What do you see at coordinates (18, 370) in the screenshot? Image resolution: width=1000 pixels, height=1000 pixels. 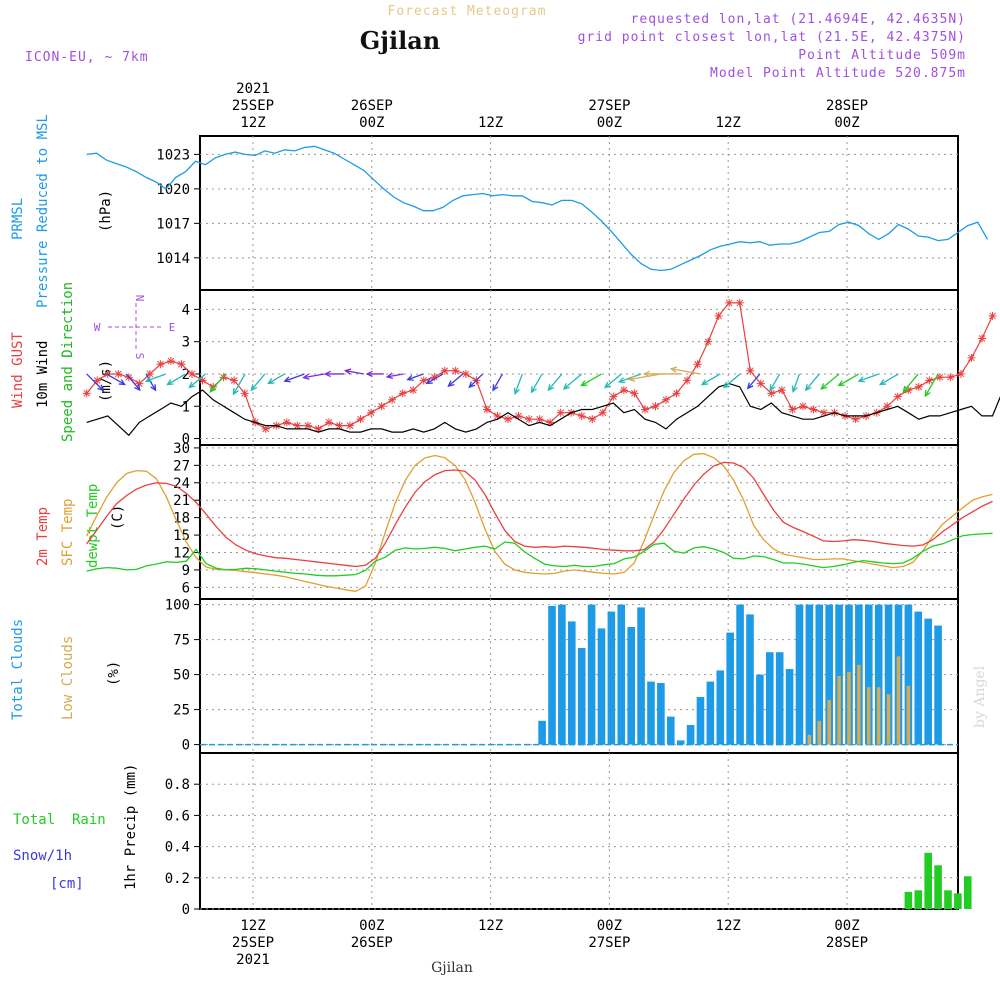 I see `wind-gust-label: Wind GUST` at bounding box center [18, 370].